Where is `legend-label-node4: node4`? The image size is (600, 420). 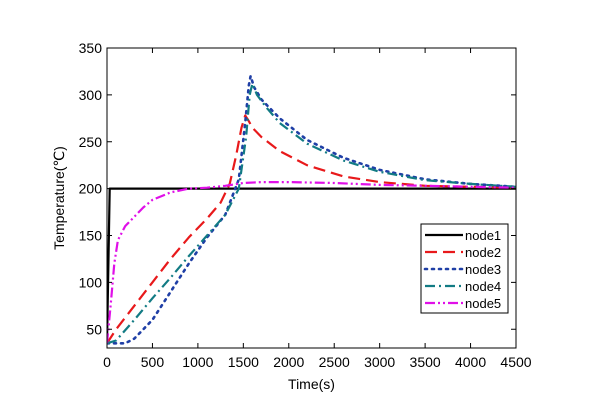
legend-label-node4: node4 is located at coordinates (483, 286).